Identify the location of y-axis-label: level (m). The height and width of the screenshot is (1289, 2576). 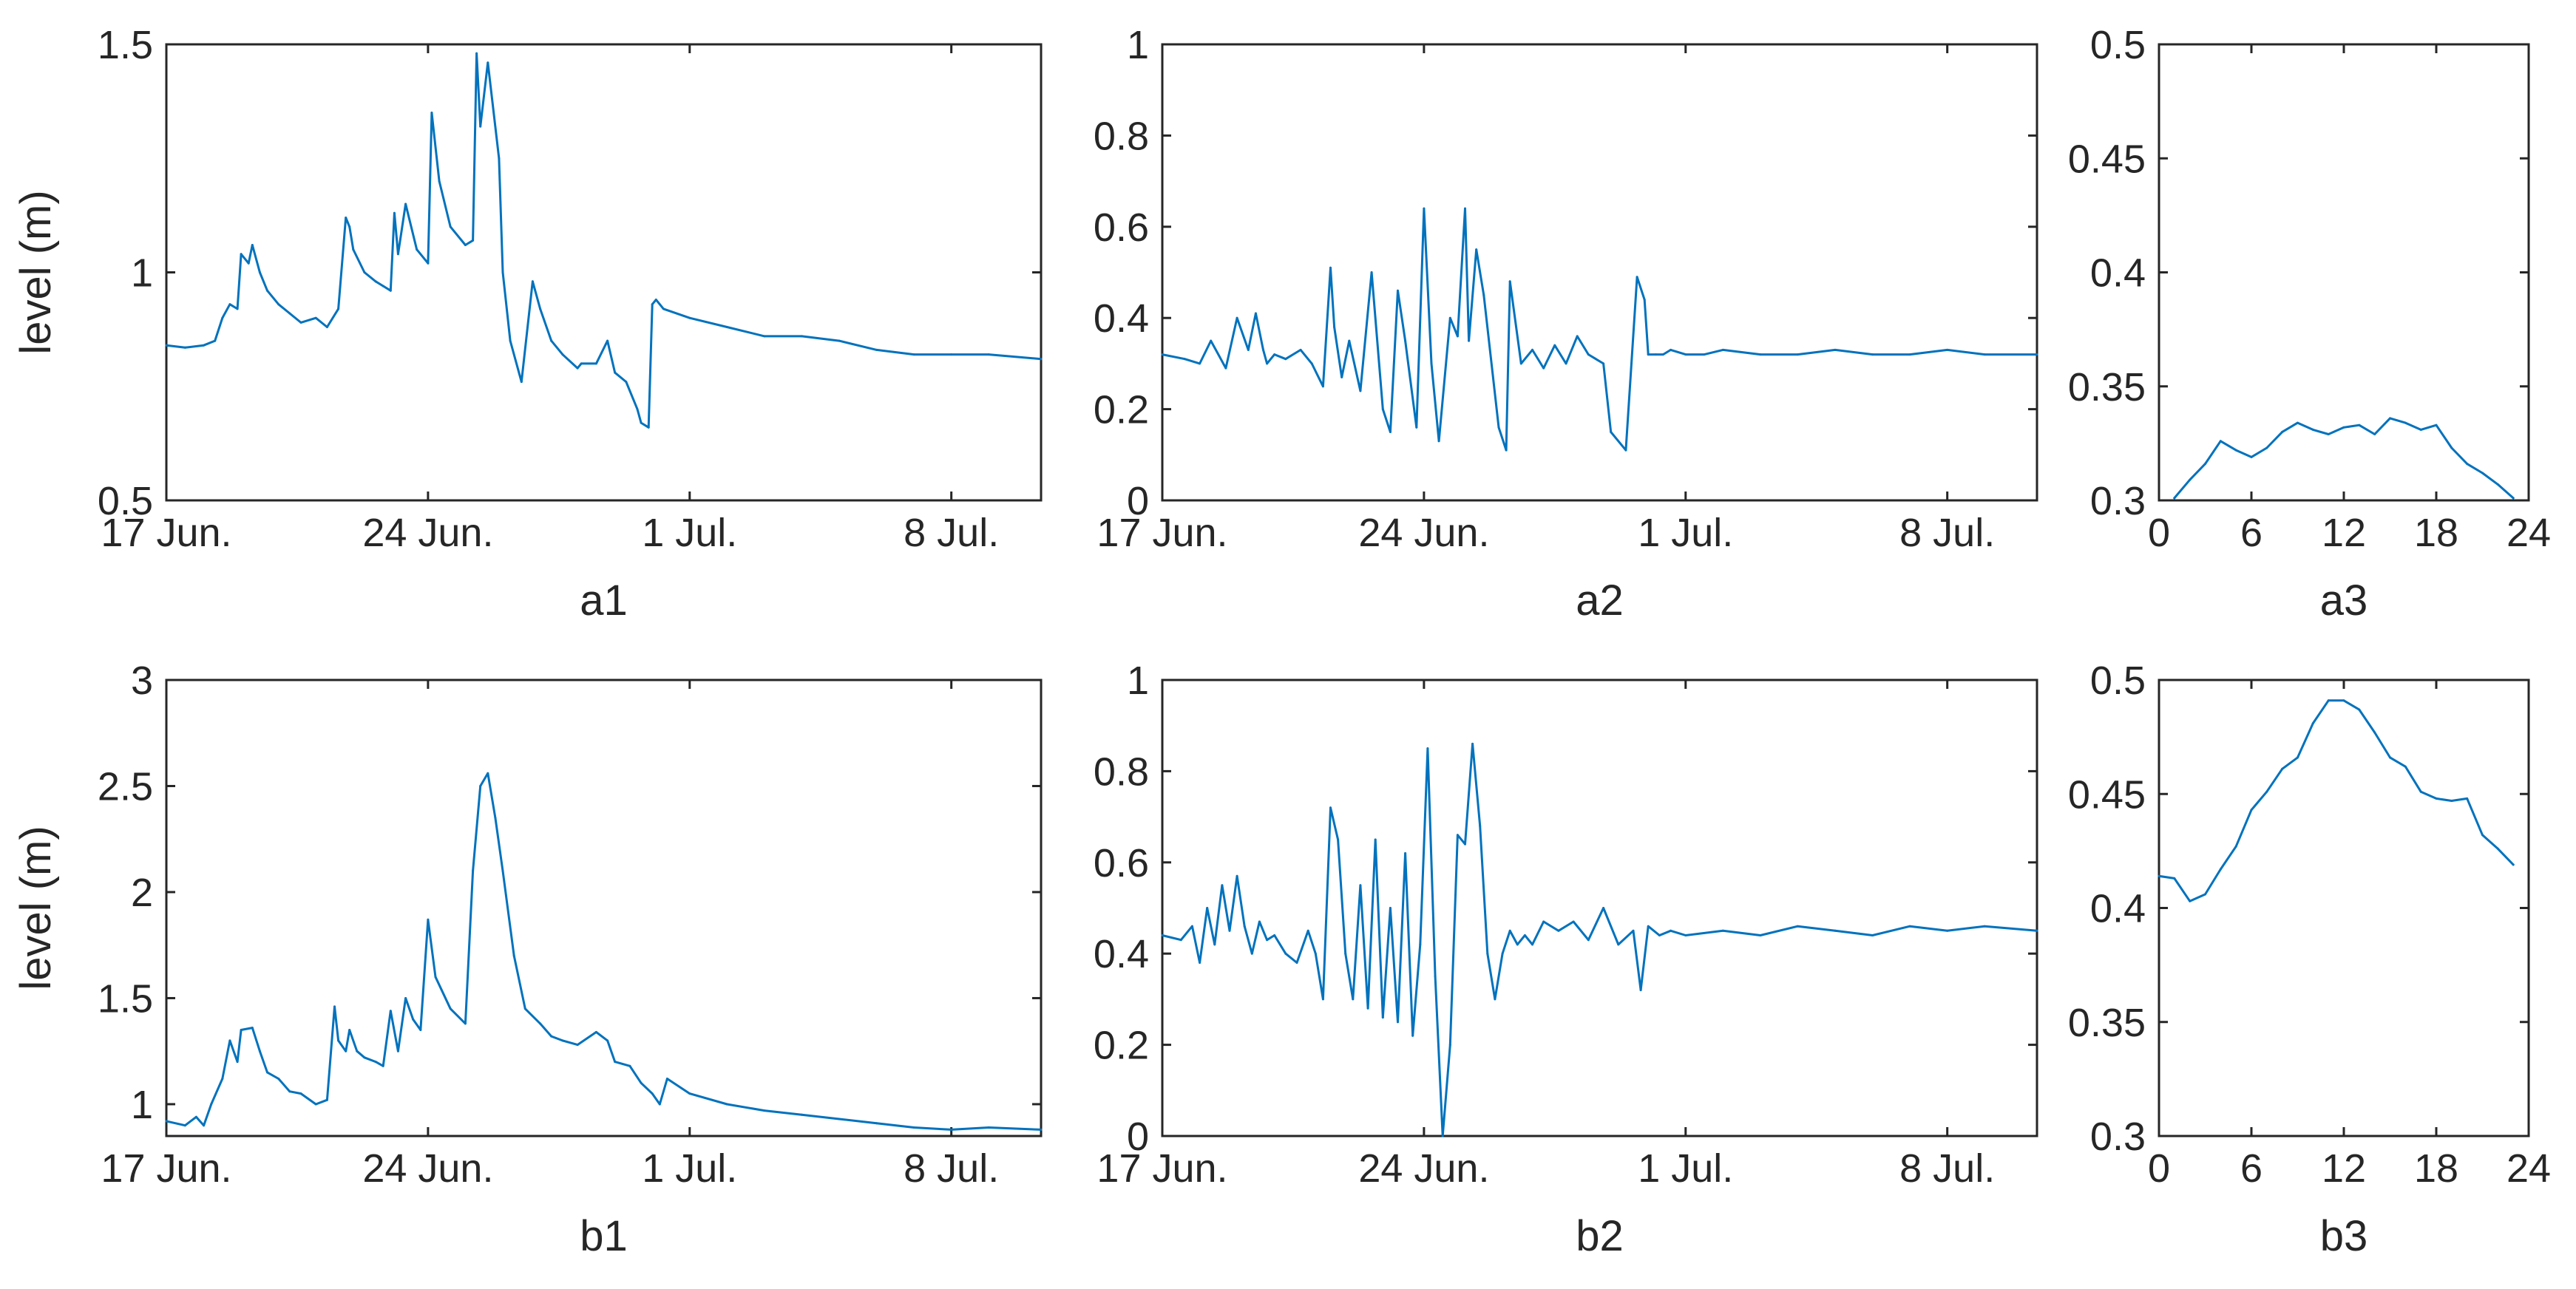
(36, 908).